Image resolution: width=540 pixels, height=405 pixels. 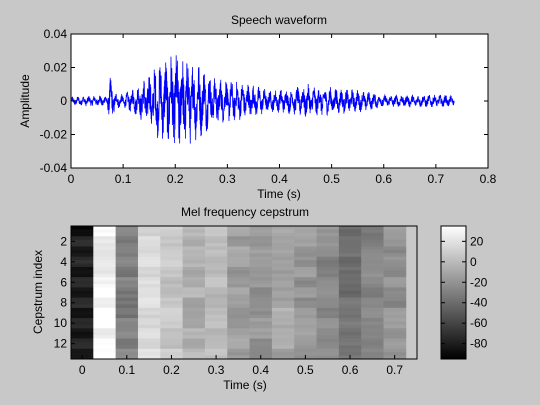 What do you see at coordinates (331, 179) in the screenshot?
I see `waveform-x-tick-label: 0.5` at bounding box center [331, 179].